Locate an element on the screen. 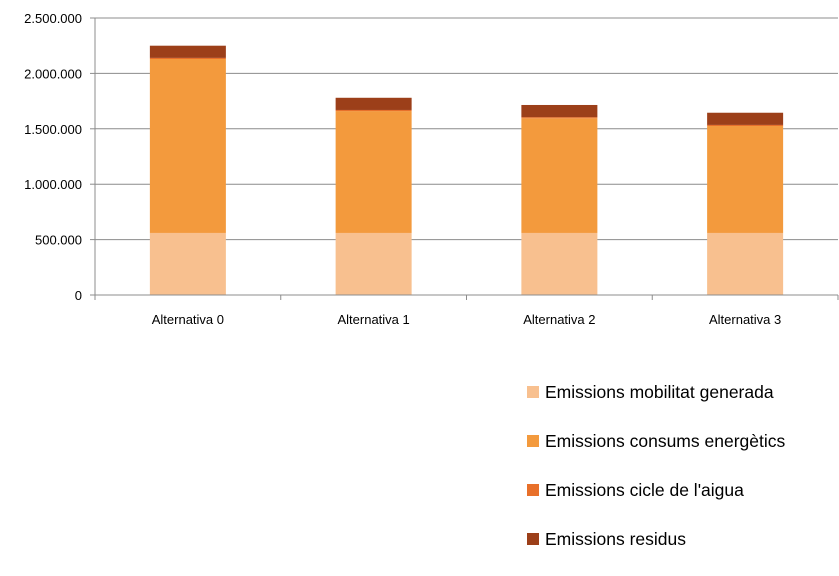  y-tick-label: 2.500.000 is located at coordinates (53, 18).